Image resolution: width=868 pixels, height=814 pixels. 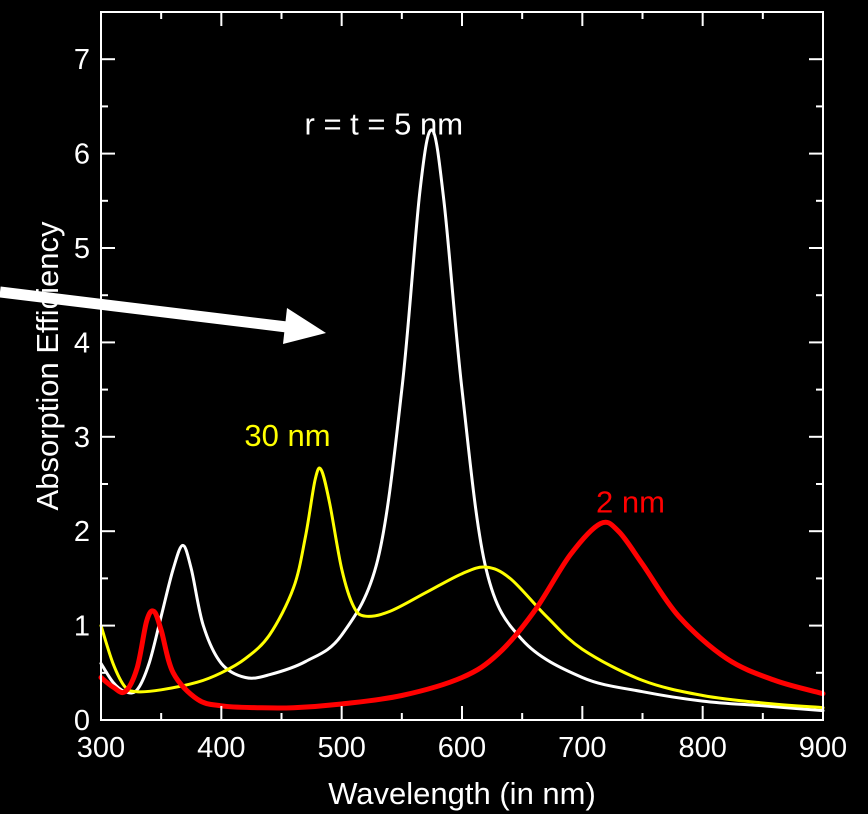 What do you see at coordinates (148, 310) in the screenshot?
I see `arrow-shaft` at bounding box center [148, 310].